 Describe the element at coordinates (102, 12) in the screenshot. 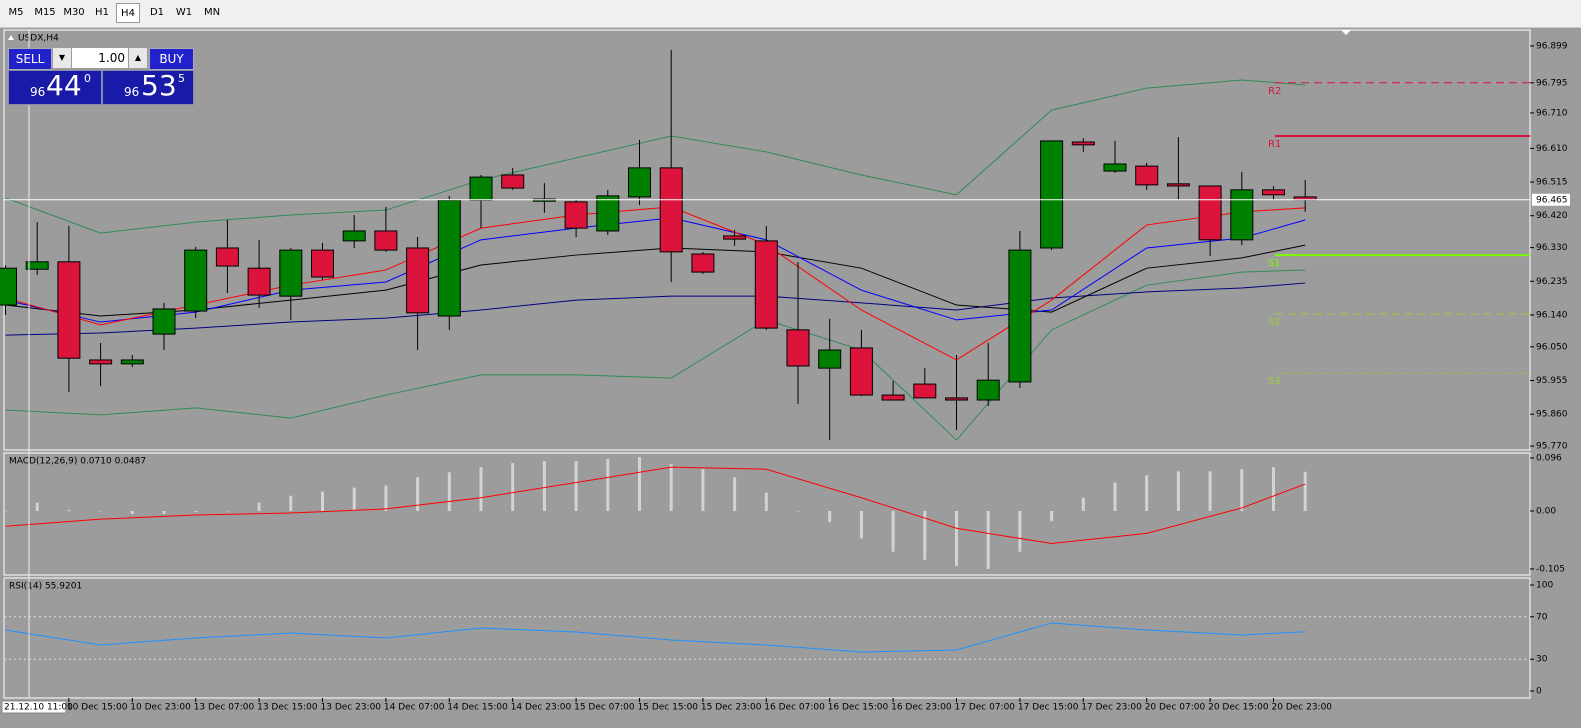

I see `timeframe-button: H1` at that location.